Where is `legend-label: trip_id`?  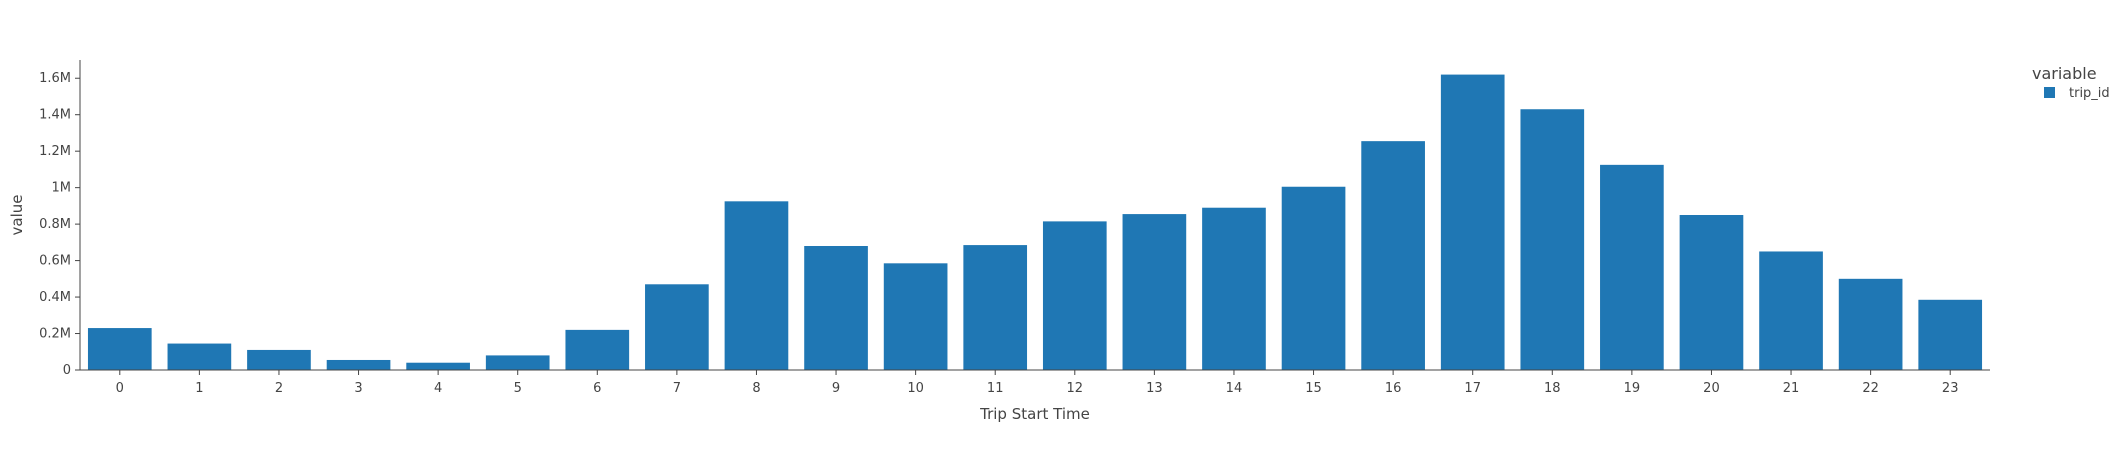
legend-label: trip_id is located at coordinates (2089, 93).